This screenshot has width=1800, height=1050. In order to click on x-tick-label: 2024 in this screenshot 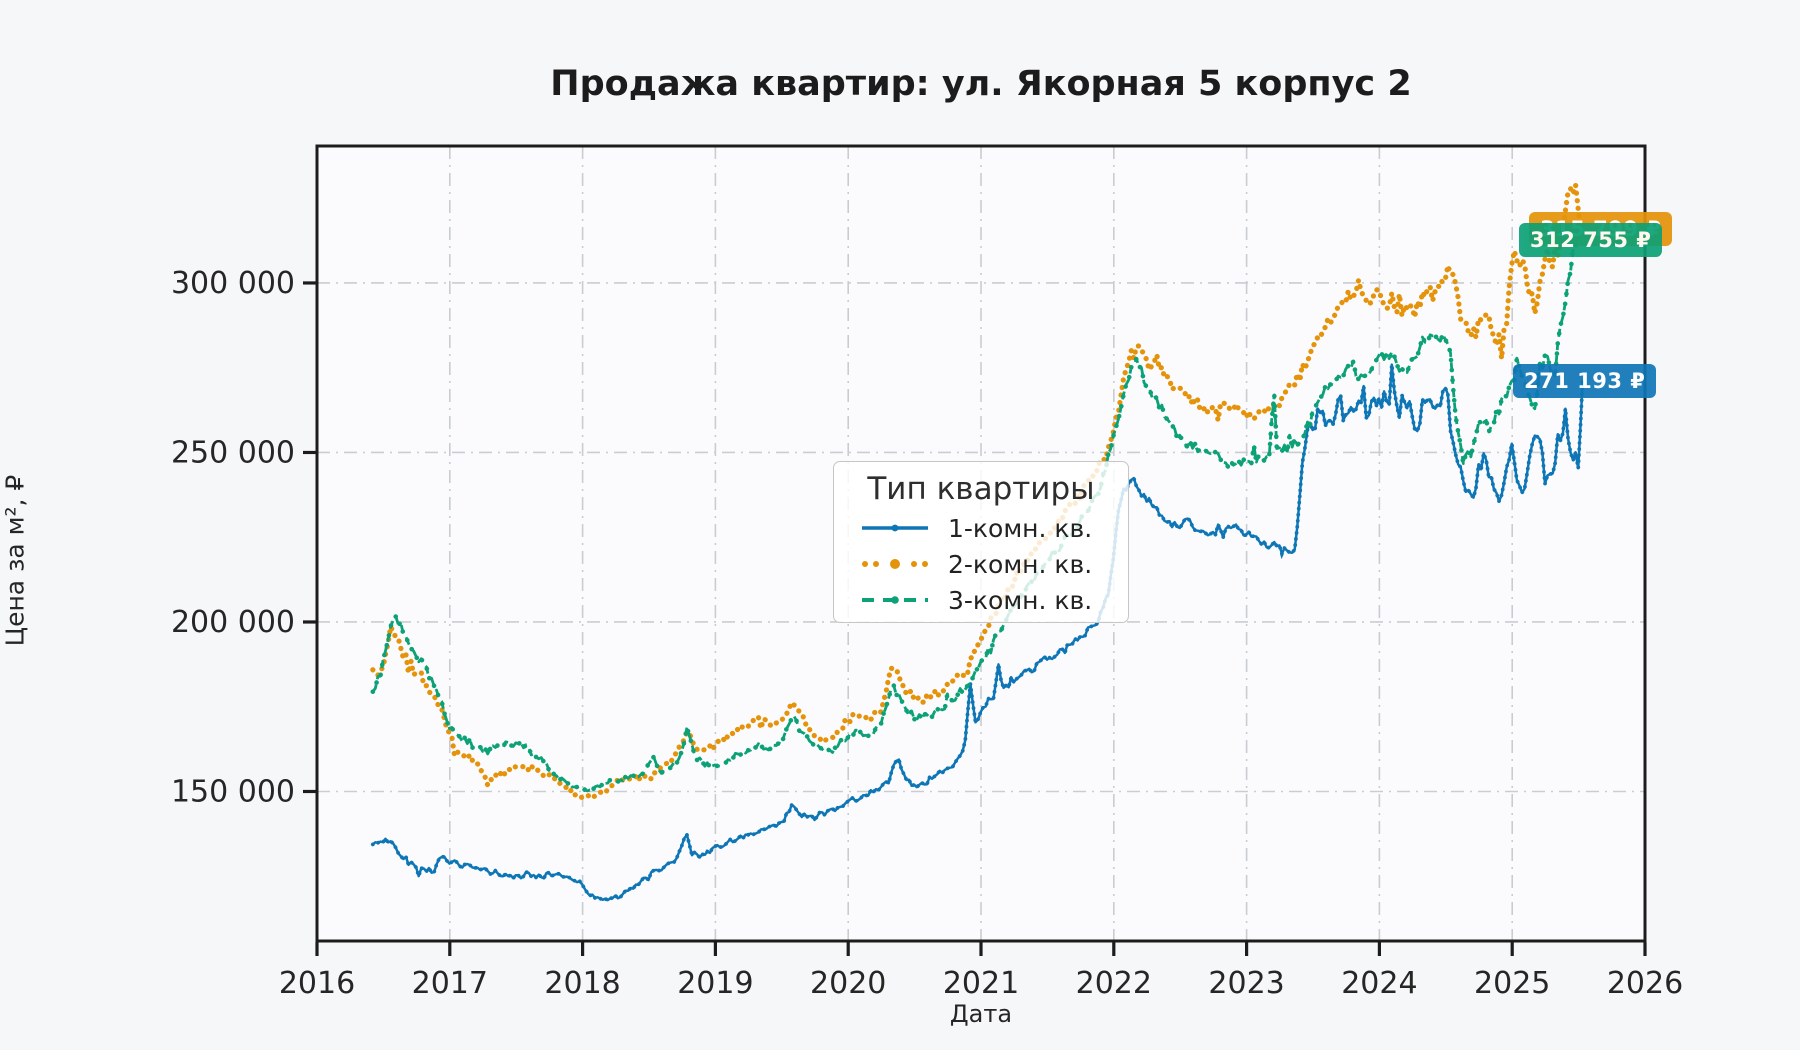, I will do `click(1379, 983)`.